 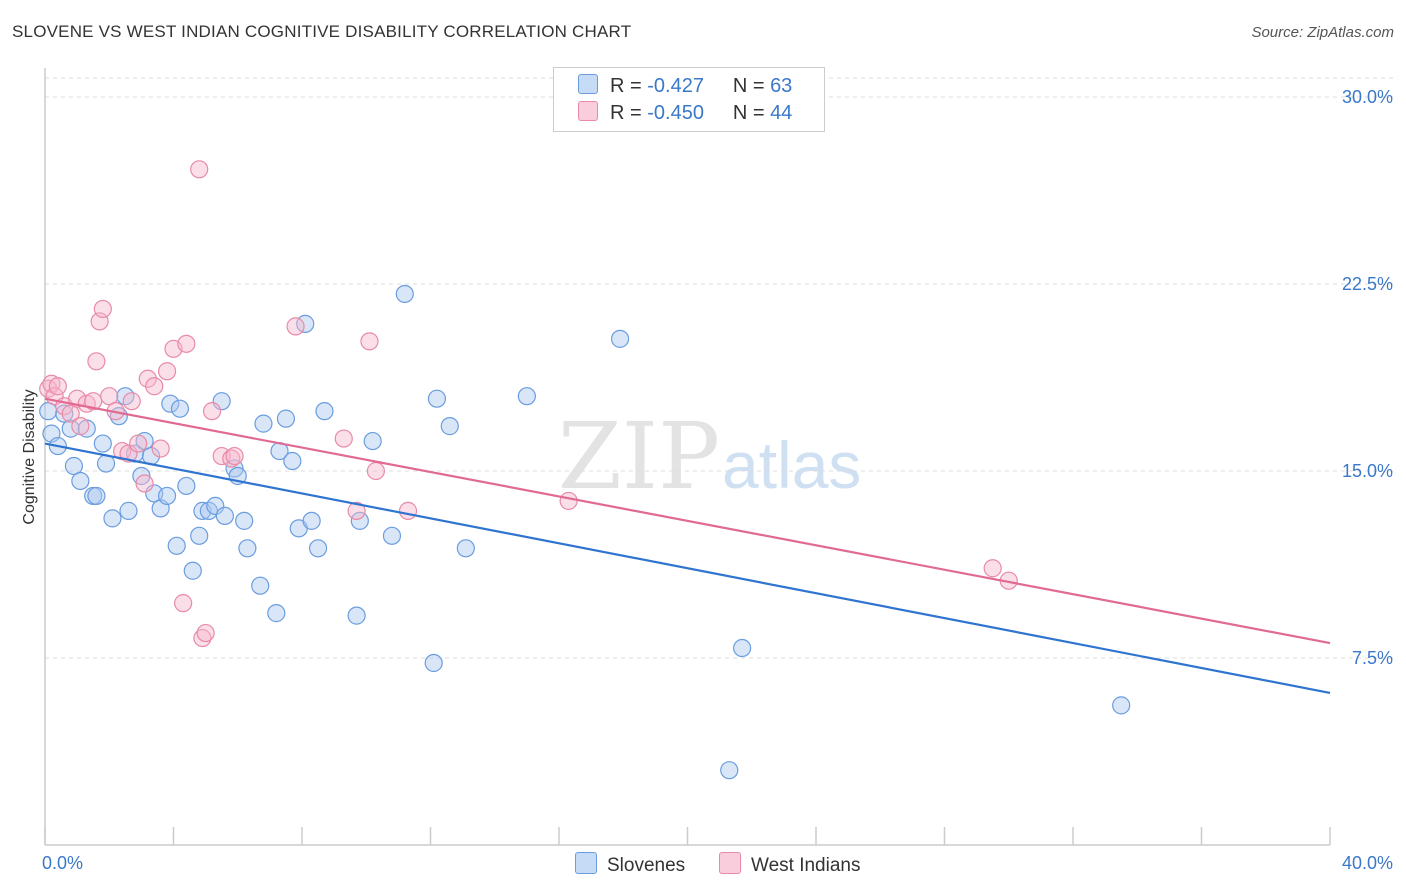 I want to click on y-tick-label-2: 22.5%, so click(x=1367, y=284).